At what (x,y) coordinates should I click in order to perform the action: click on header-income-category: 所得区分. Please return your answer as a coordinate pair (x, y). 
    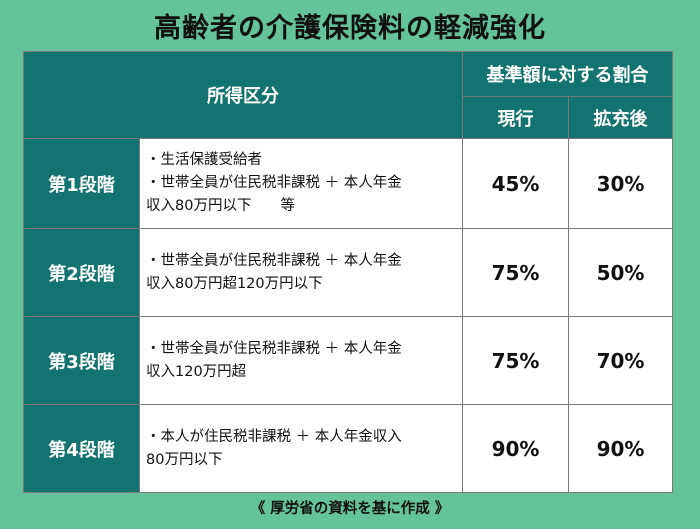
    Looking at the image, I should click on (243, 95).